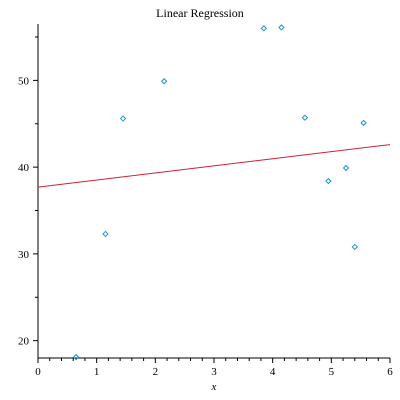 The width and height of the screenshot is (400, 400). Describe the element at coordinates (332, 372) in the screenshot. I see `x-tick-label: 5` at that location.